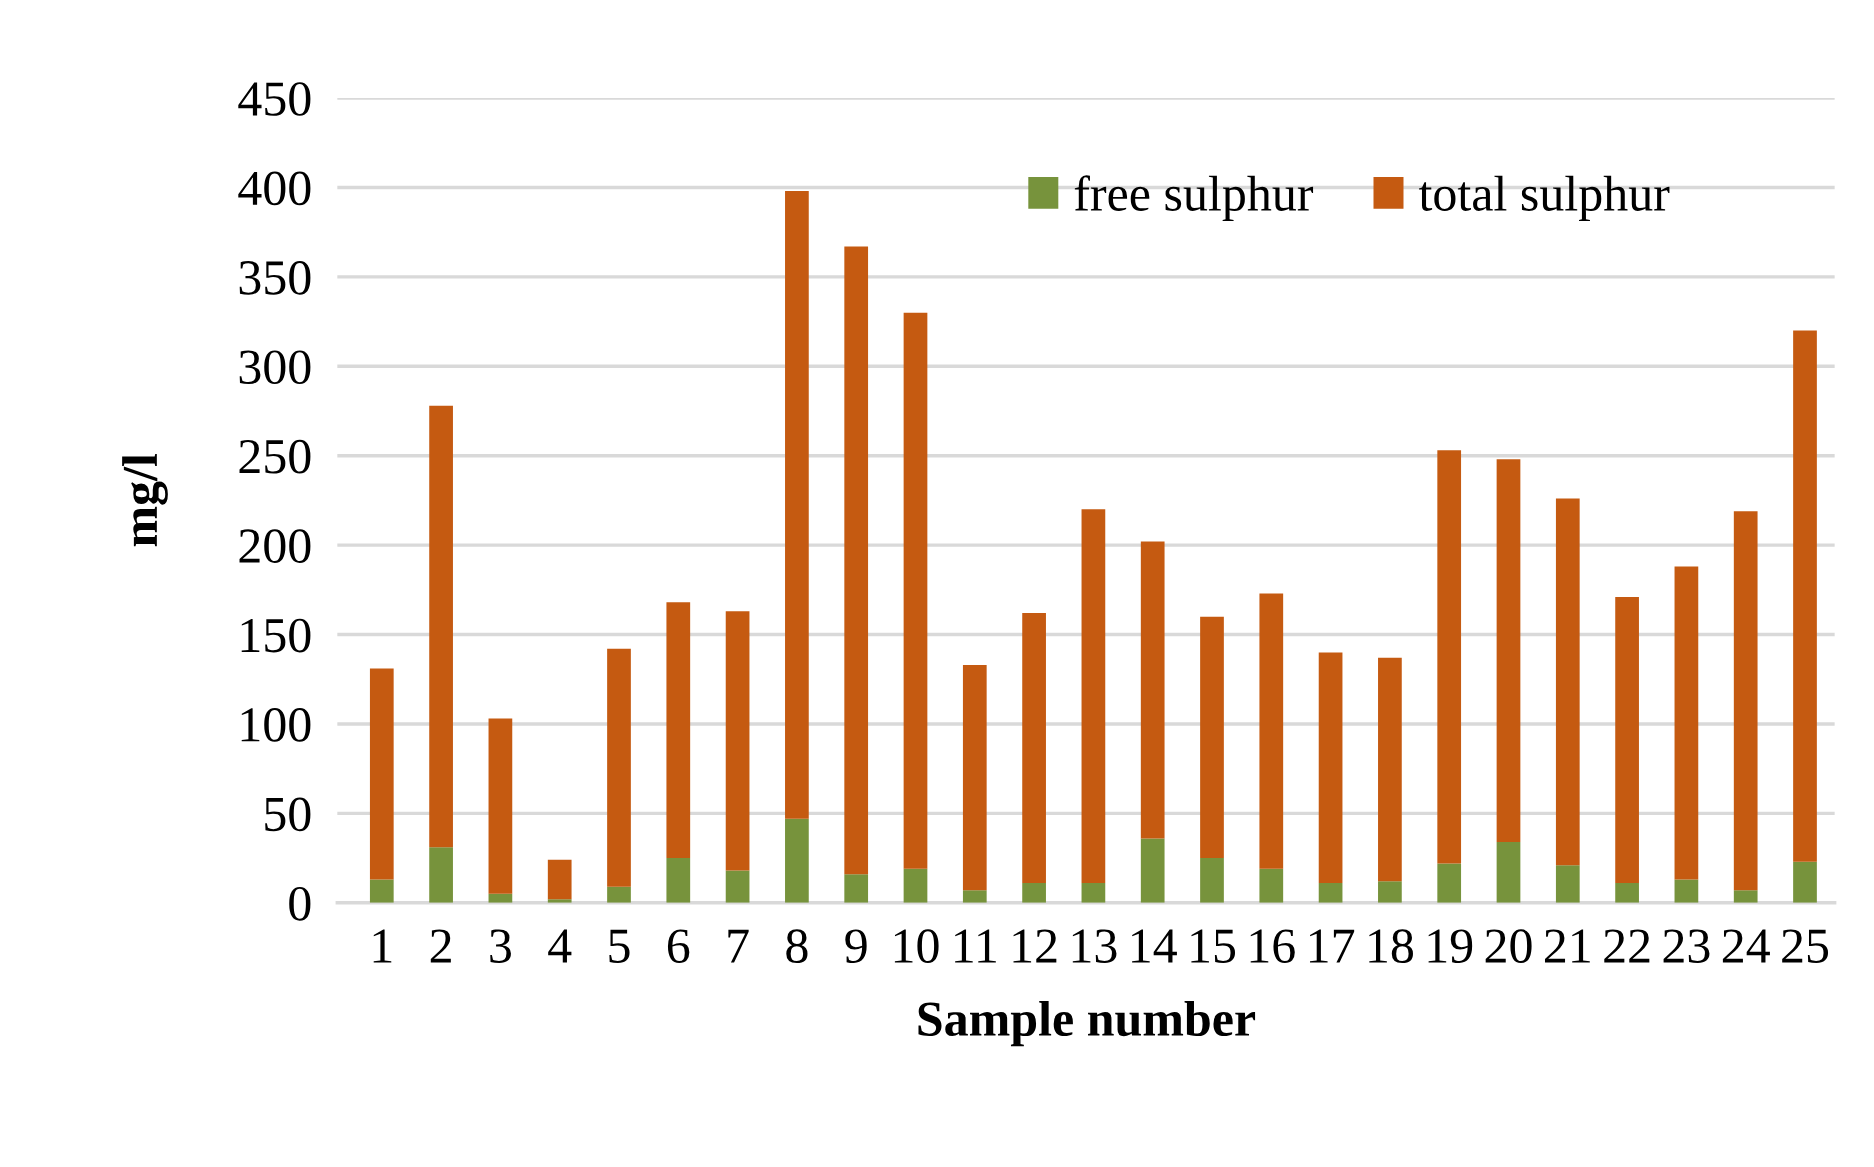 The image size is (1874, 1167). I want to click on x-tick-label: 21, so click(1567, 946).